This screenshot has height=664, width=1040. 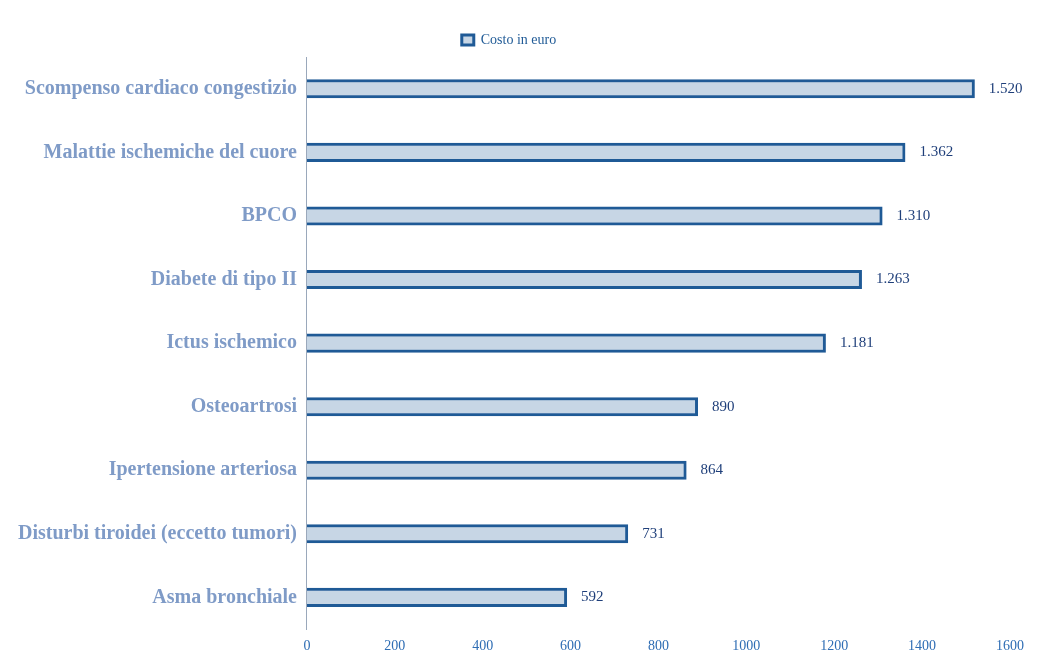 What do you see at coordinates (202, 469) in the screenshot?
I see `y-tick-label: Ipertensione arteriosa` at bounding box center [202, 469].